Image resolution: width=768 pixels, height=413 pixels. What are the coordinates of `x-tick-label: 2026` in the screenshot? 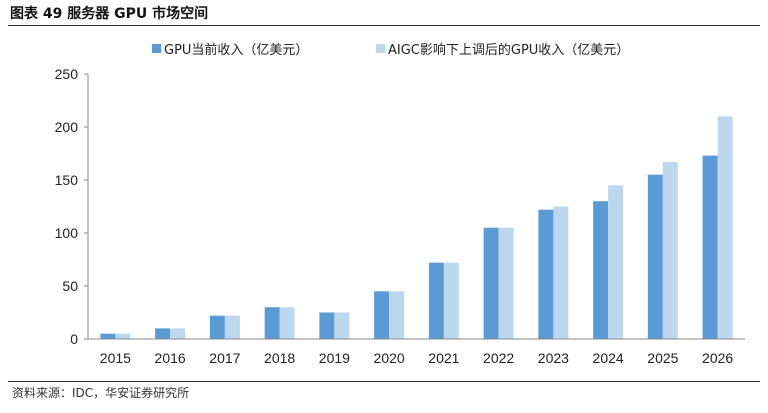 It's located at (717, 358).